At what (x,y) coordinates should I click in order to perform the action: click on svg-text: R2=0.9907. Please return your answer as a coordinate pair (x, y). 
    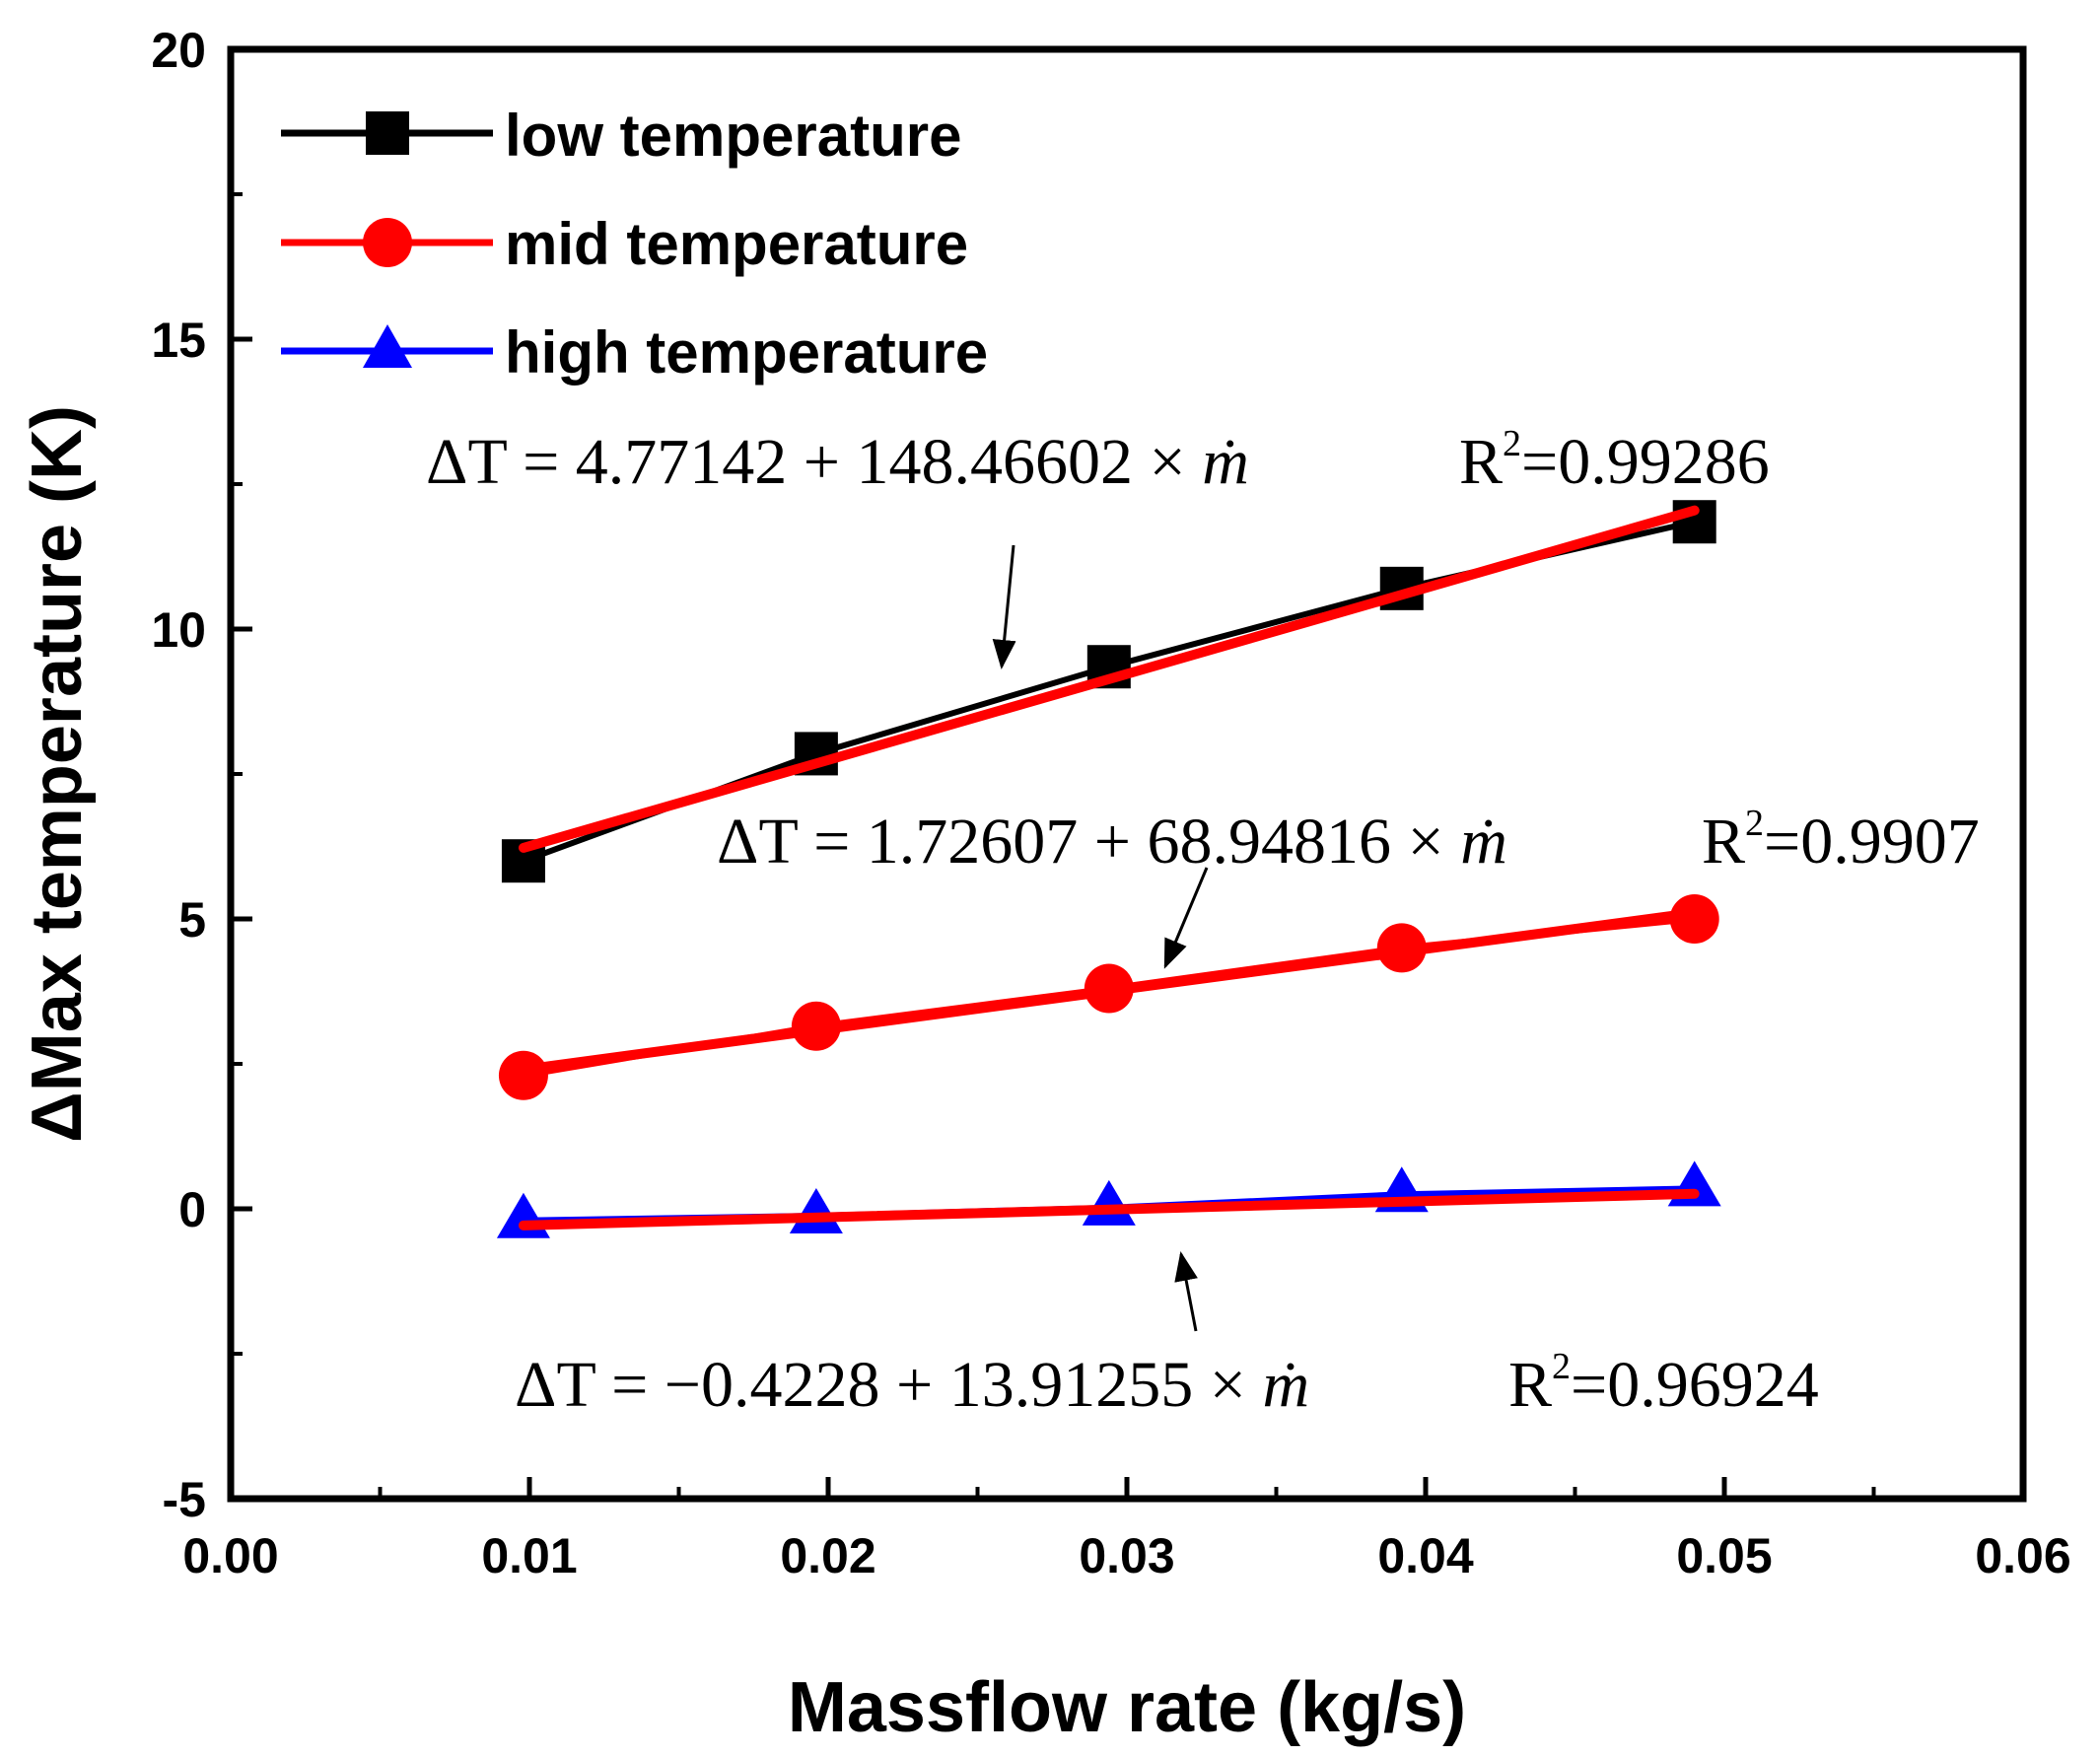
    Looking at the image, I should click on (1841, 840).